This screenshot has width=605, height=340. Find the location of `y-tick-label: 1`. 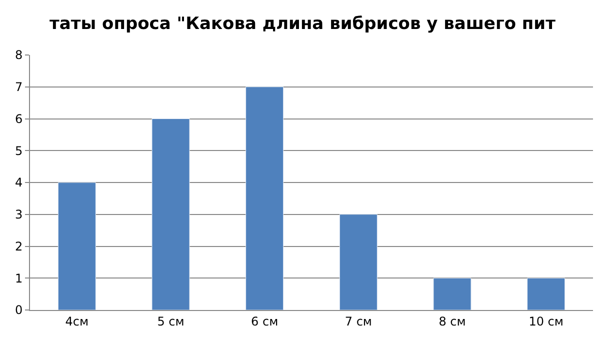

y-tick-label: 1 is located at coordinates (18, 278).